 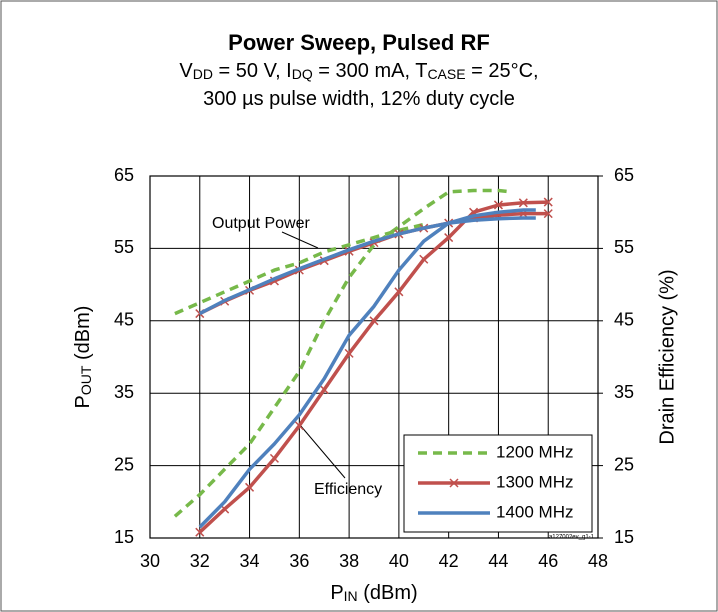 I want to click on subscript: CASE, so click(x=446, y=74).